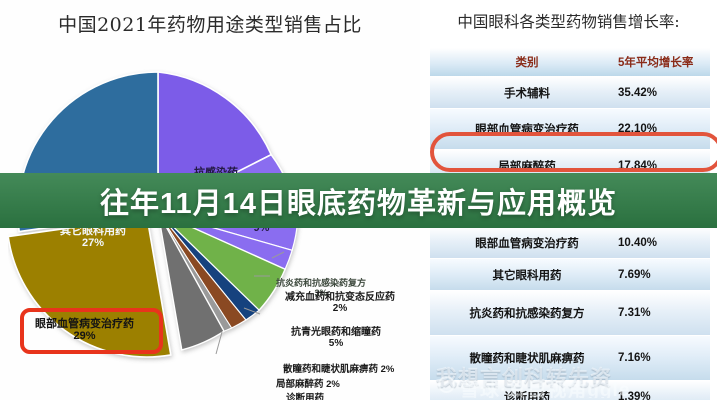 The height and width of the screenshot is (400, 717). What do you see at coordinates (527, 314) in the screenshot?
I see `table-cell-category: 抗炎药和抗感染药复方` at bounding box center [527, 314].